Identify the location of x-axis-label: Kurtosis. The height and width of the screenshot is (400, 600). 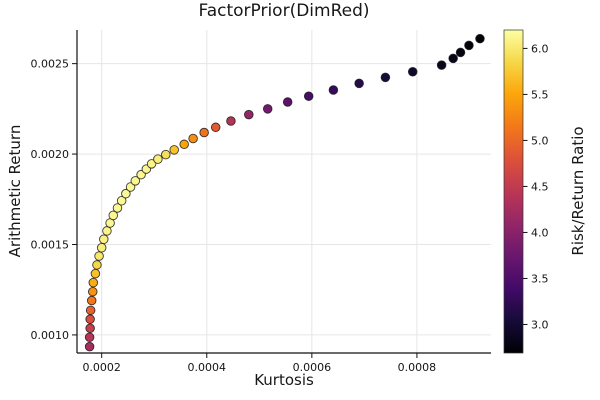
(284, 380).